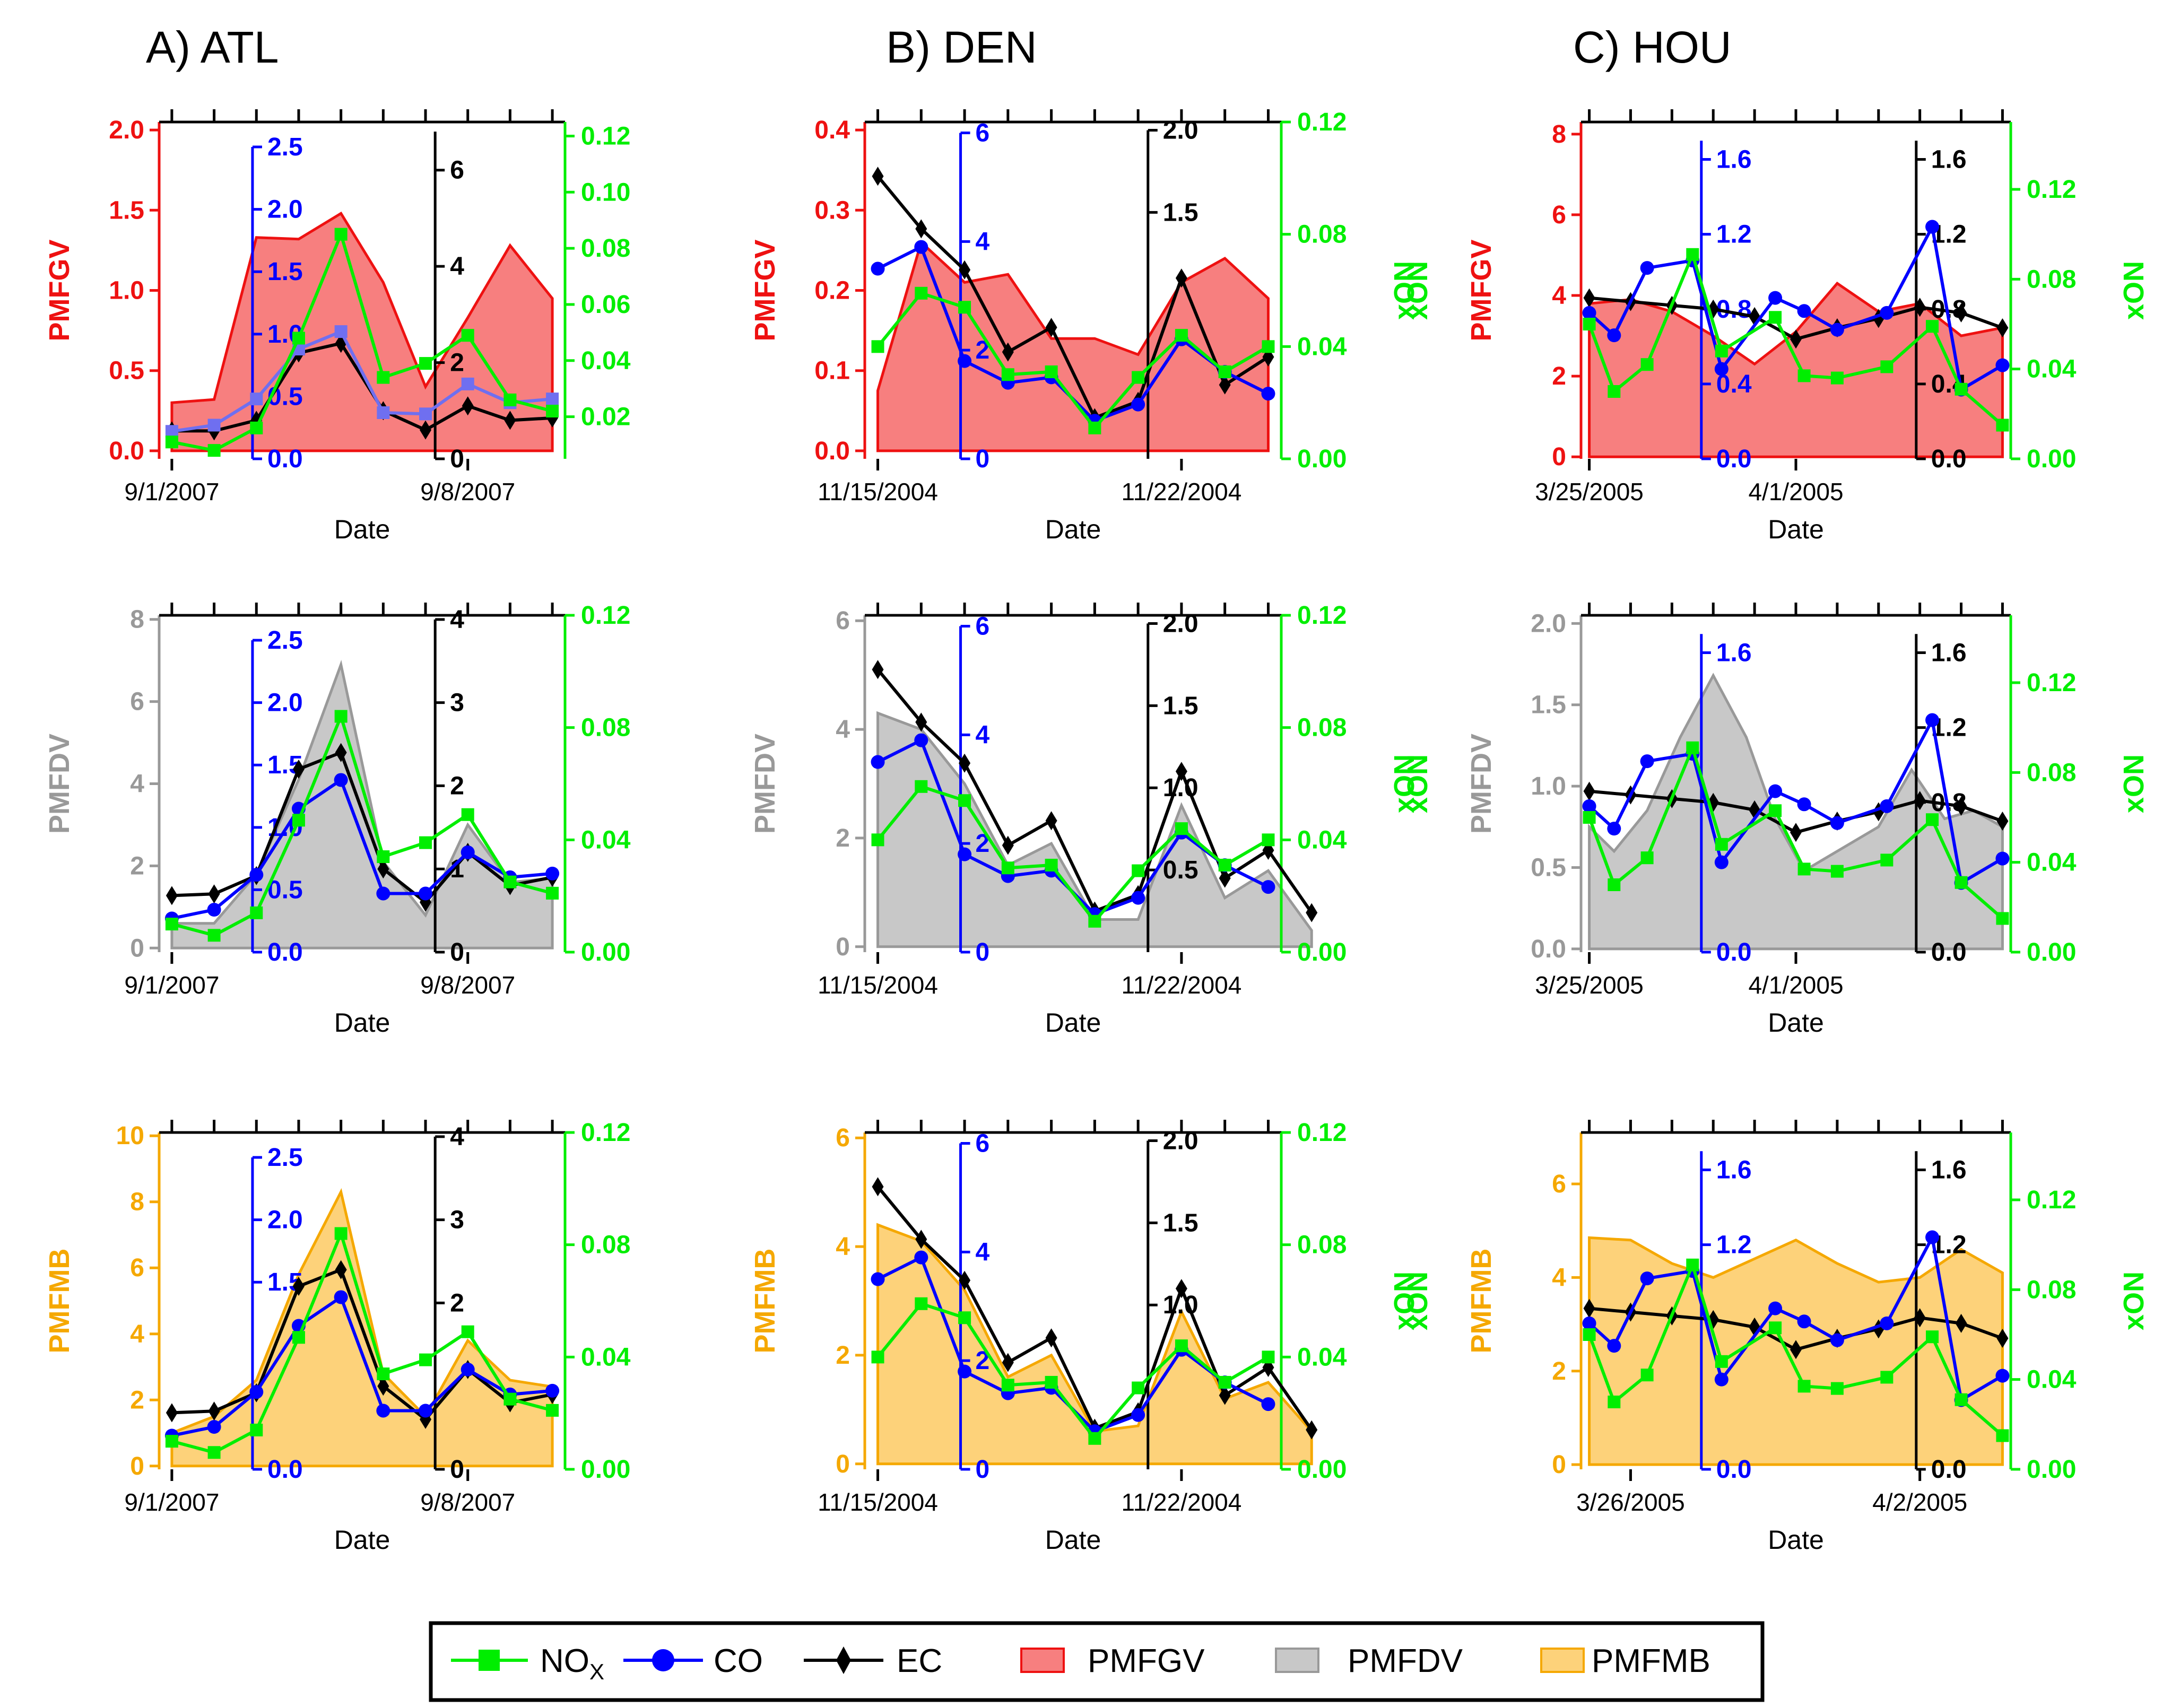 The image size is (2180, 1708). What do you see at coordinates (527, 1664) in the screenshot?
I see `legend-item-nox: NOX` at bounding box center [527, 1664].